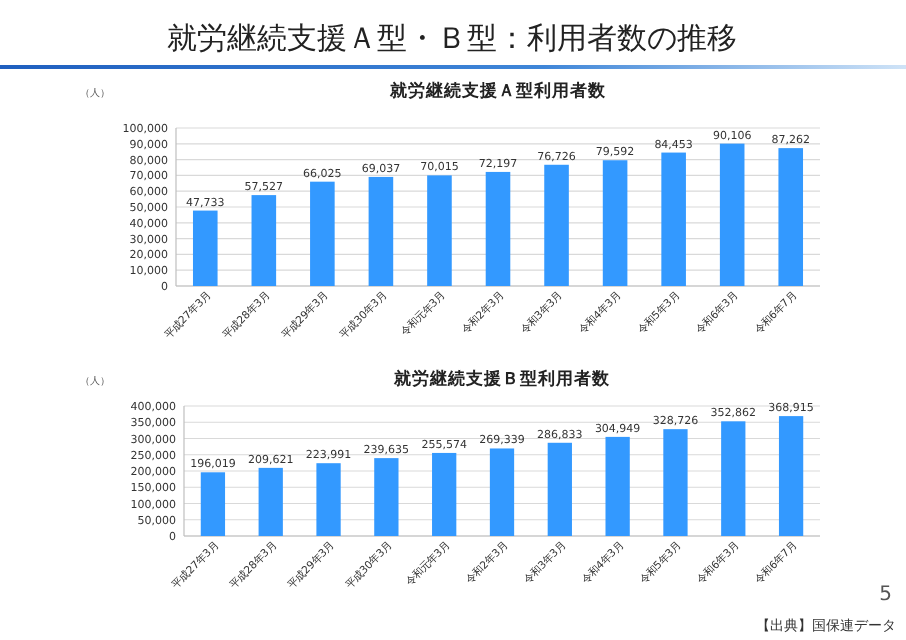 The image size is (906, 640). Describe the element at coordinates (498, 91) in the screenshot. I see `chart-title: 就労継続支援Ａ型利用者数` at that location.